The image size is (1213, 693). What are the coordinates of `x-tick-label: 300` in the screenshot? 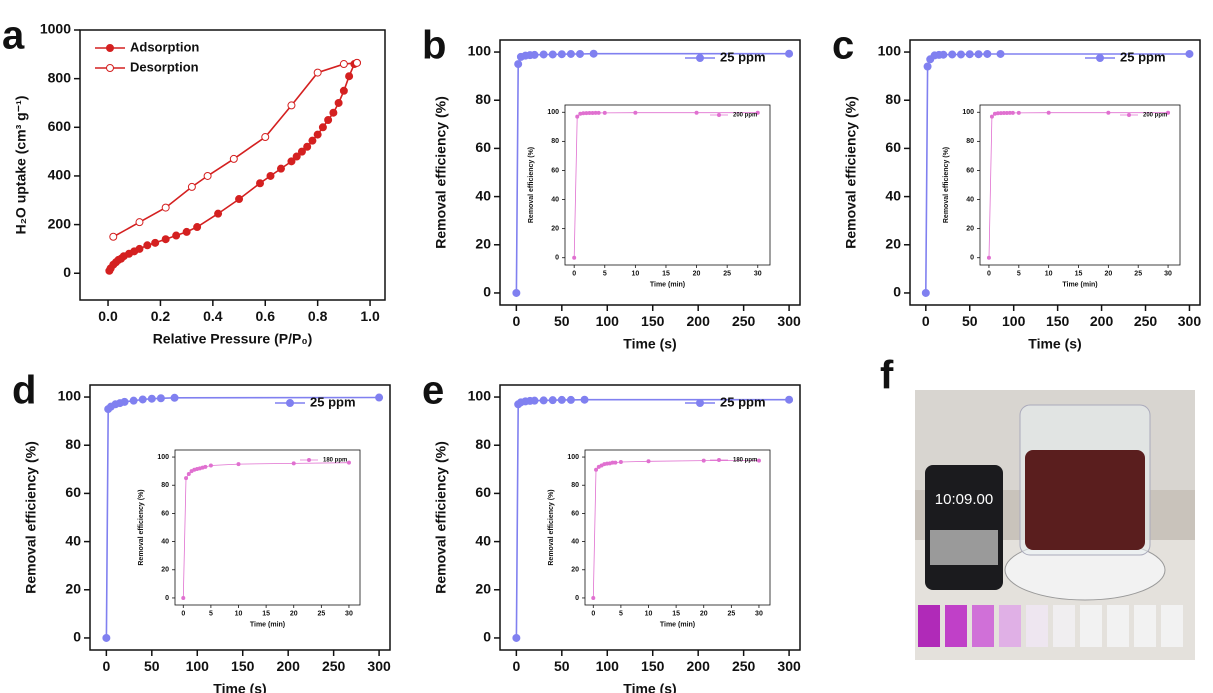 It's located at (1190, 321).